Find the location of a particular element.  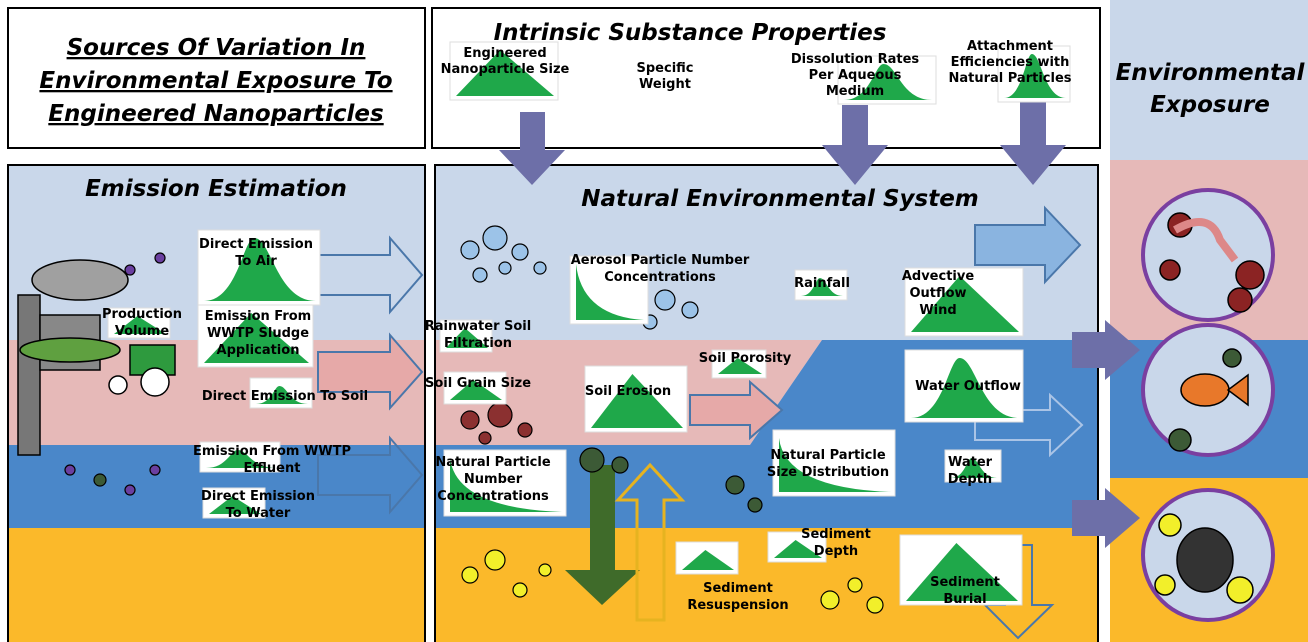

label: Natural Particle Number Concentrations is located at coordinates (492, 479).